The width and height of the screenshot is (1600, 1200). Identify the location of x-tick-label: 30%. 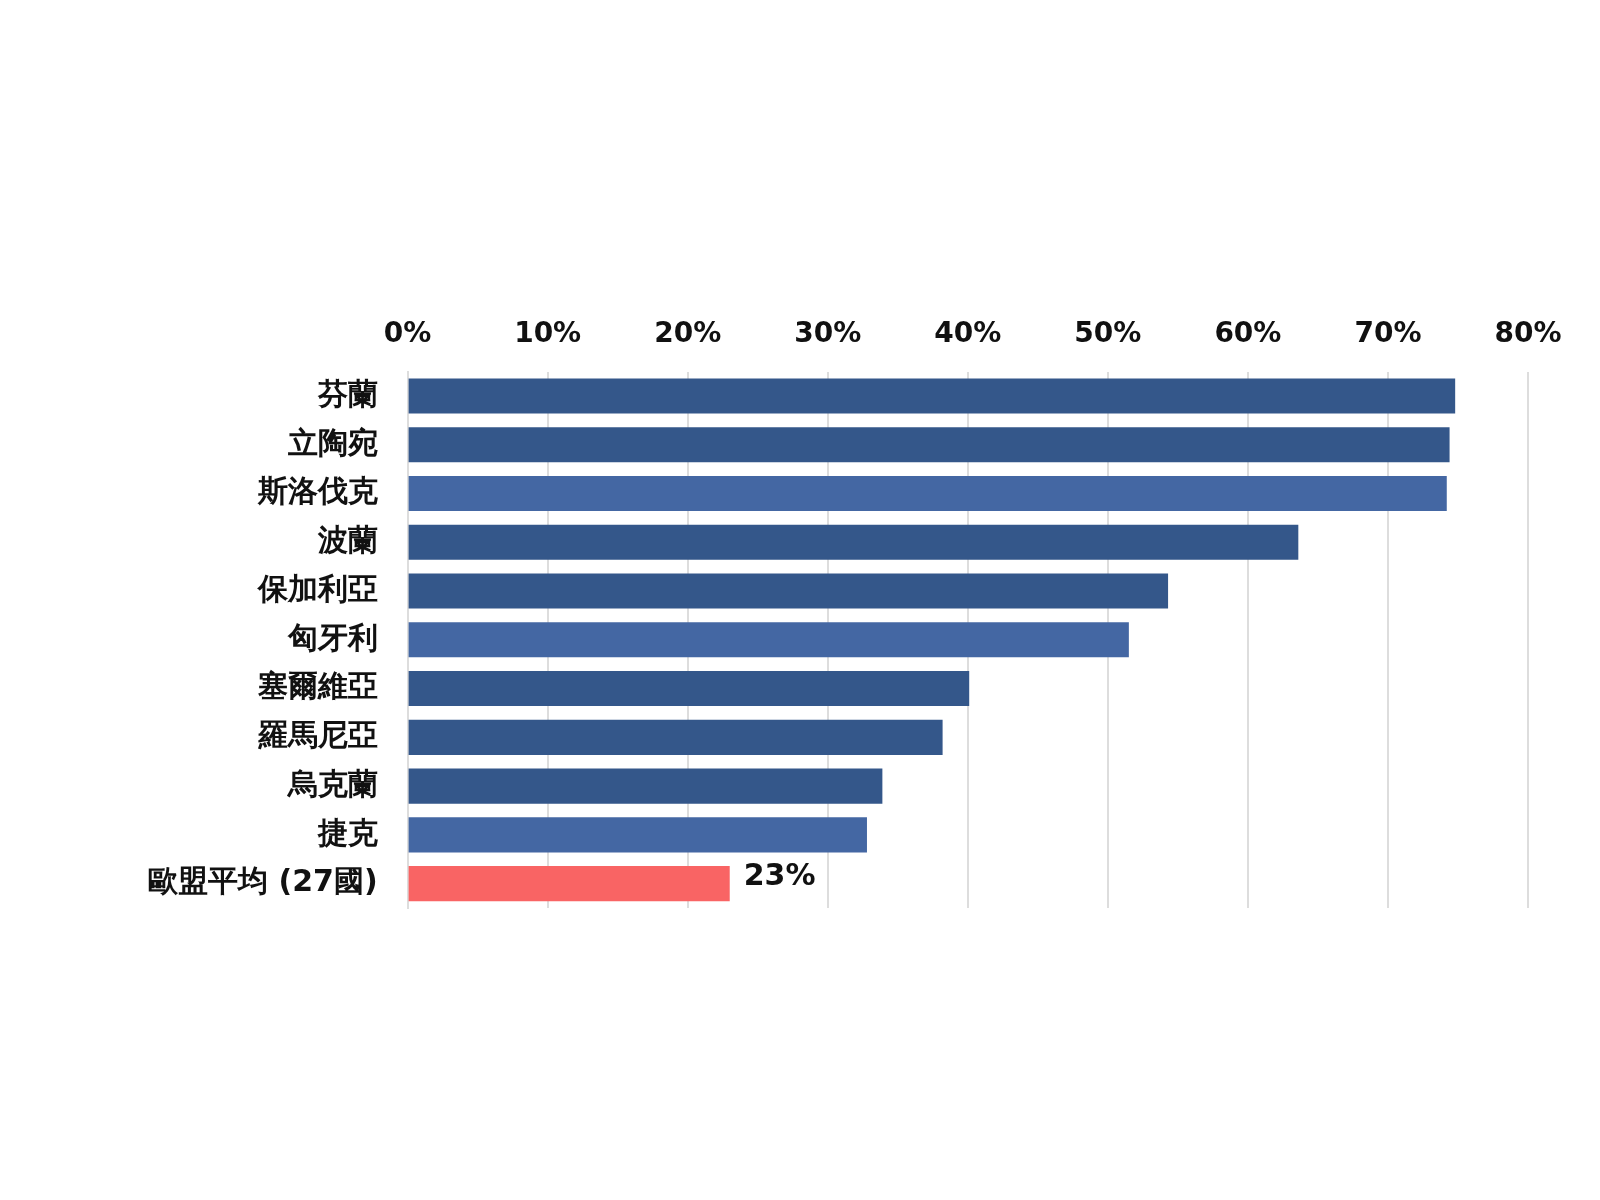
(828, 333).